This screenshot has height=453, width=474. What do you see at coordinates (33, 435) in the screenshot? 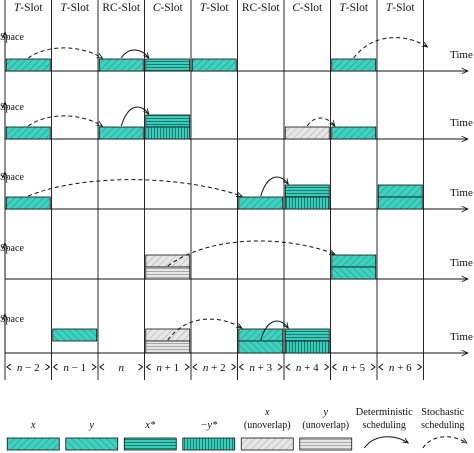
I see `legend-item-x: x` at bounding box center [33, 435].